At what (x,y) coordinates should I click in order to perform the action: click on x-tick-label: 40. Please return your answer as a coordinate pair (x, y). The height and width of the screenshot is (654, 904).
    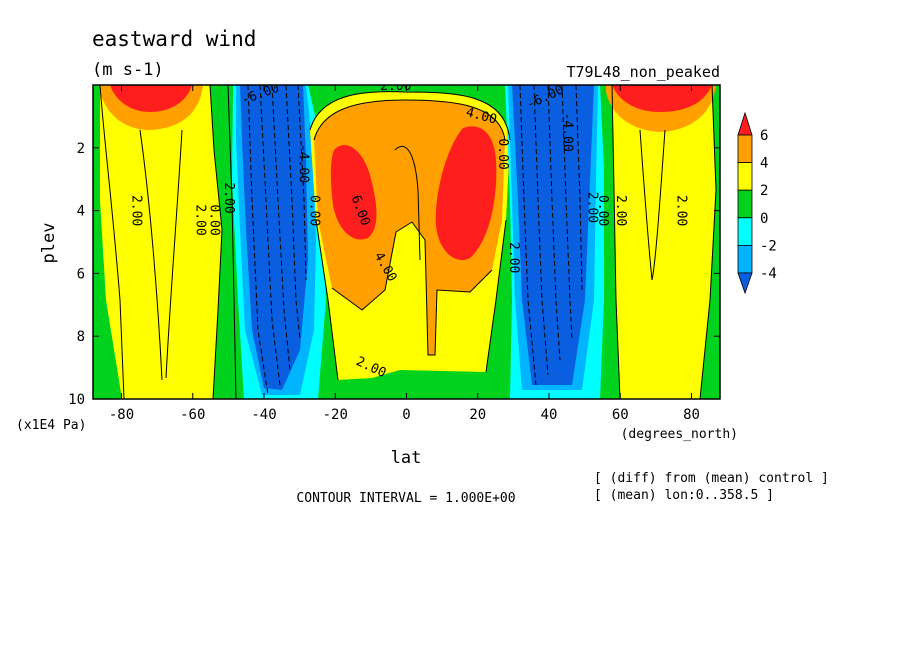
    Looking at the image, I should click on (549, 415).